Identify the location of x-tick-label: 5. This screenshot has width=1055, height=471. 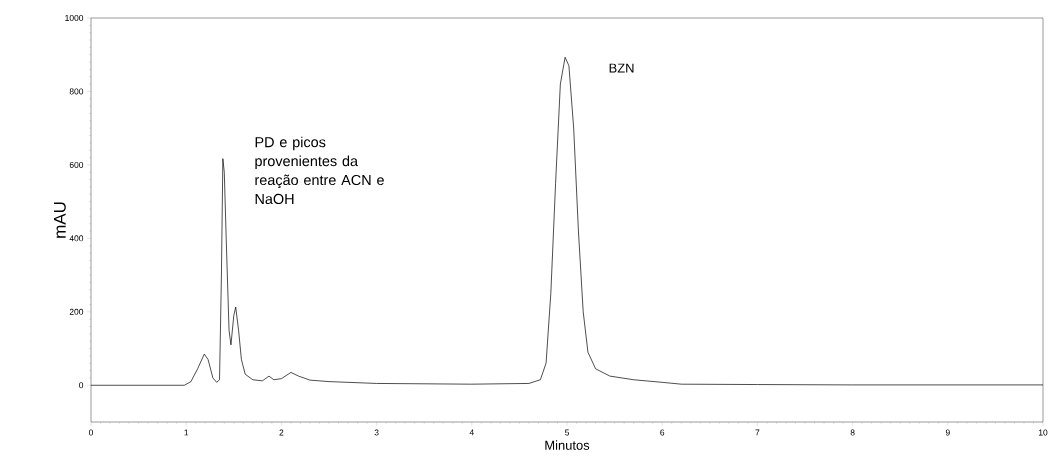
(567, 432).